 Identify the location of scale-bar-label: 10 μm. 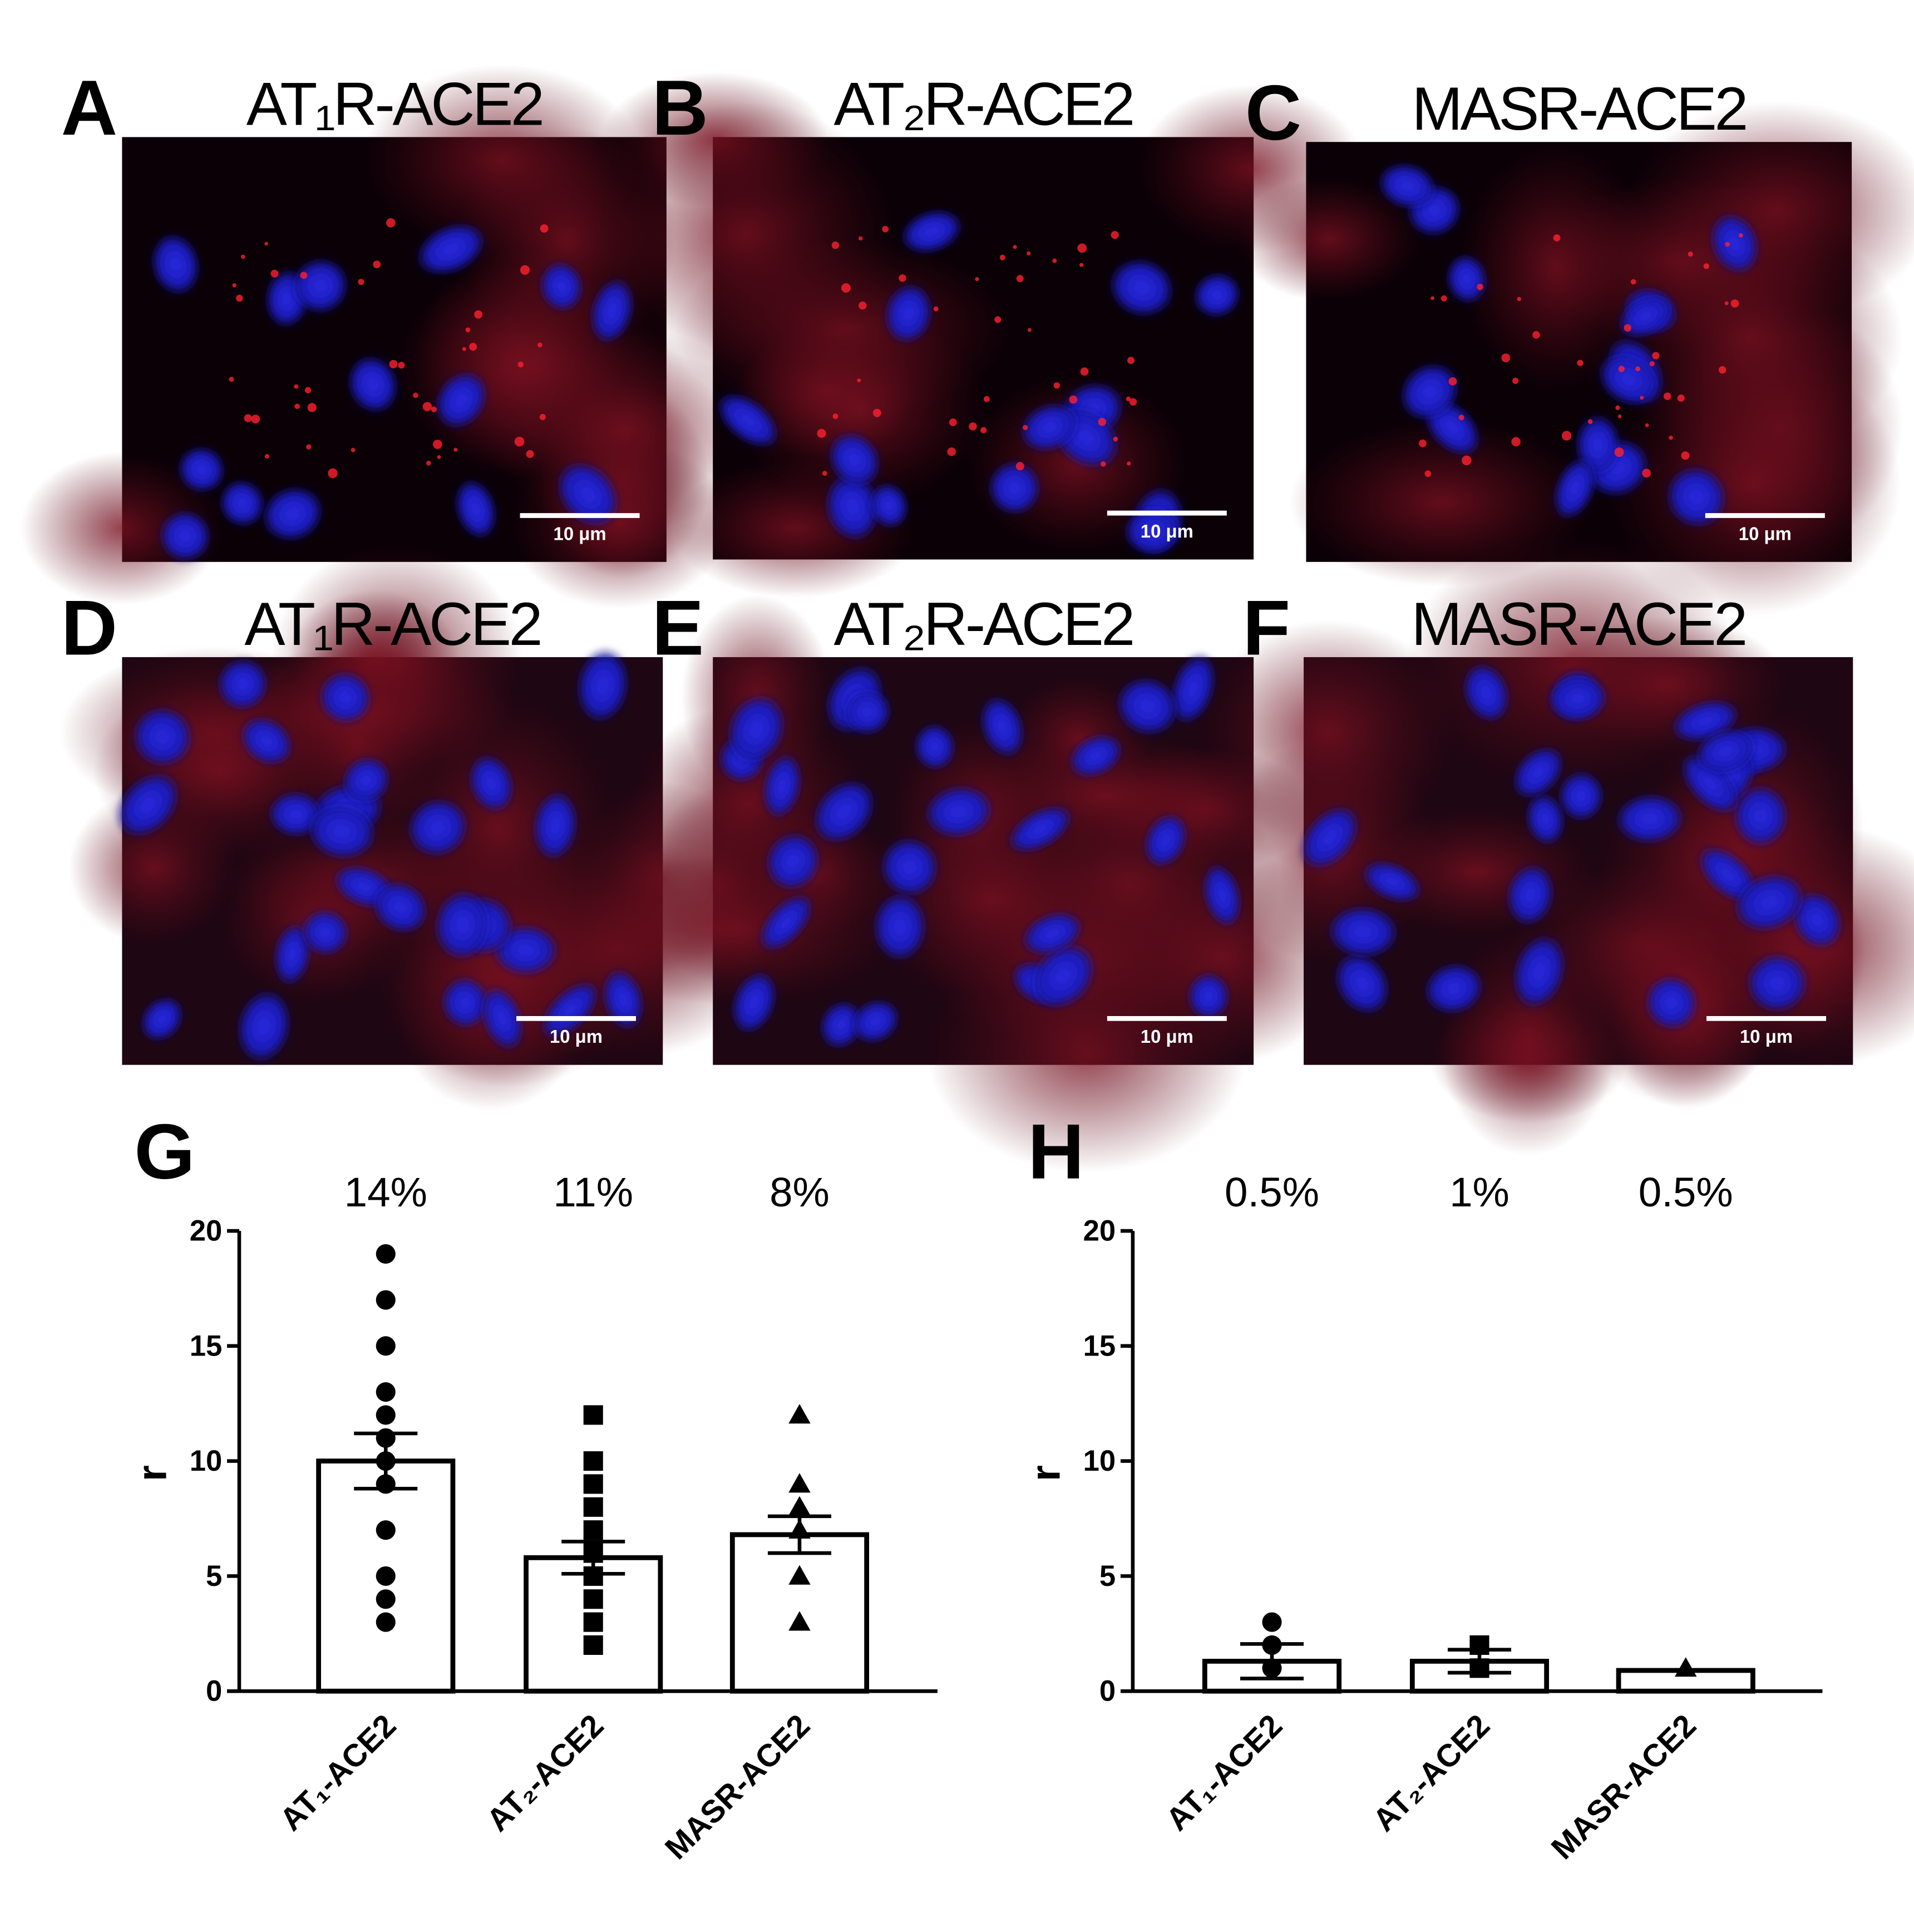
(580, 533).